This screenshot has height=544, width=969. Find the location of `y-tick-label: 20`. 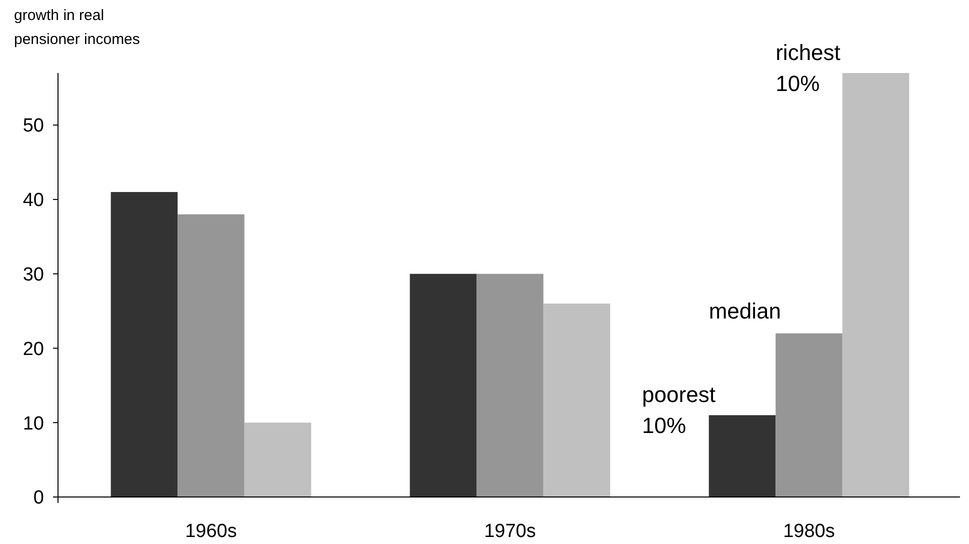

y-tick-label: 20 is located at coordinates (33, 349).